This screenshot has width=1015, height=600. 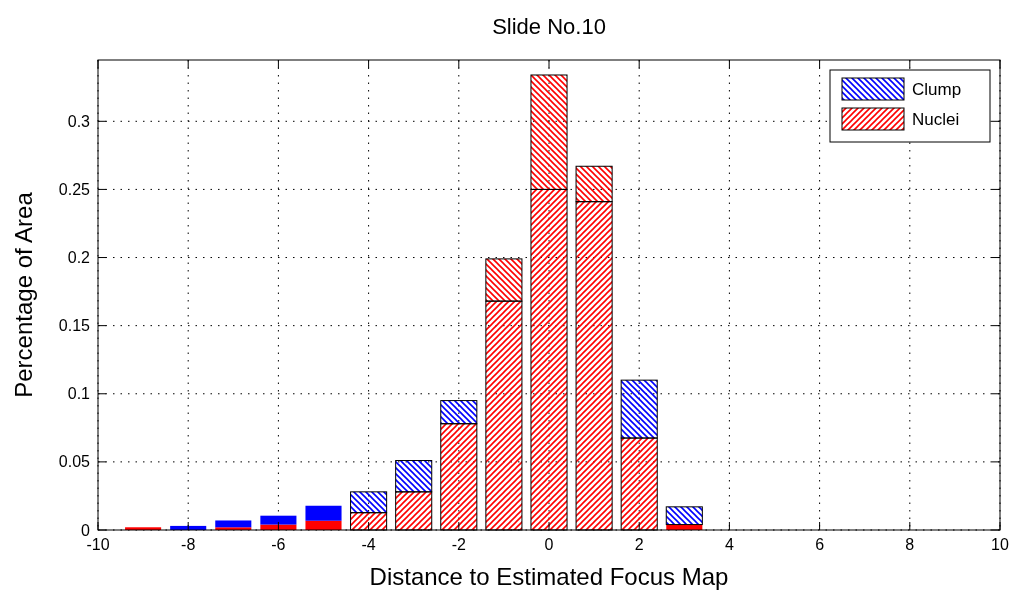 What do you see at coordinates (549, 26) in the screenshot?
I see `chart-title: Slide No.10` at bounding box center [549, 26].